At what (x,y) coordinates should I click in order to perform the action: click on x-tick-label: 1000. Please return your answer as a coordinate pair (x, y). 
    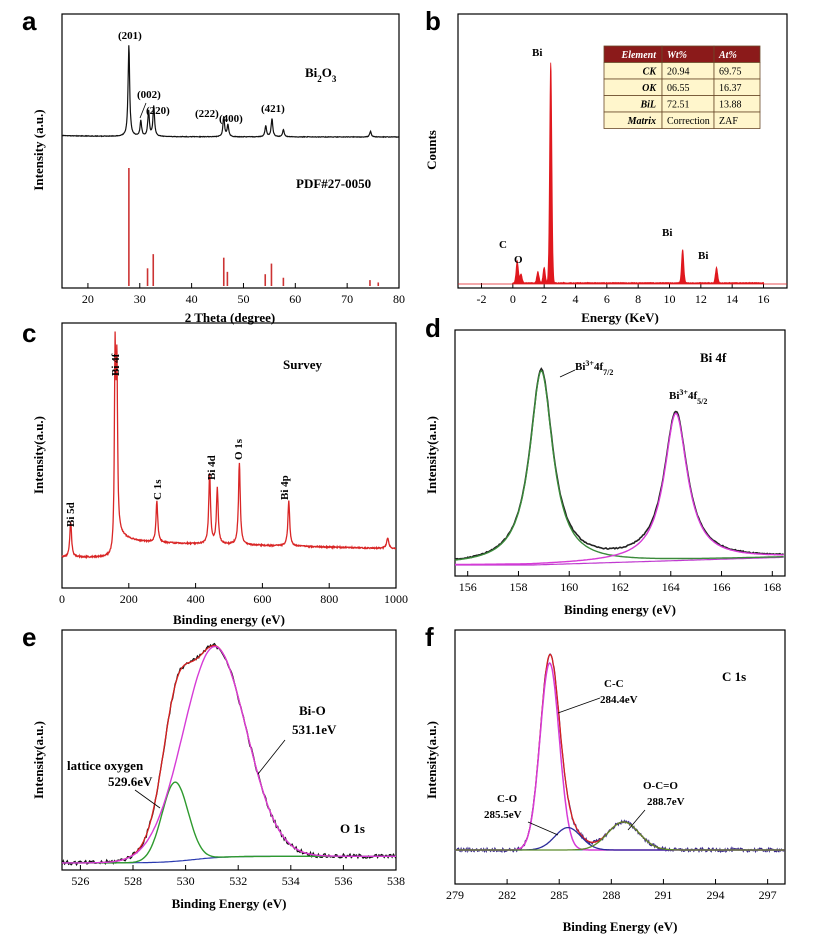
    Looking at the image, I should click on (396, 599).